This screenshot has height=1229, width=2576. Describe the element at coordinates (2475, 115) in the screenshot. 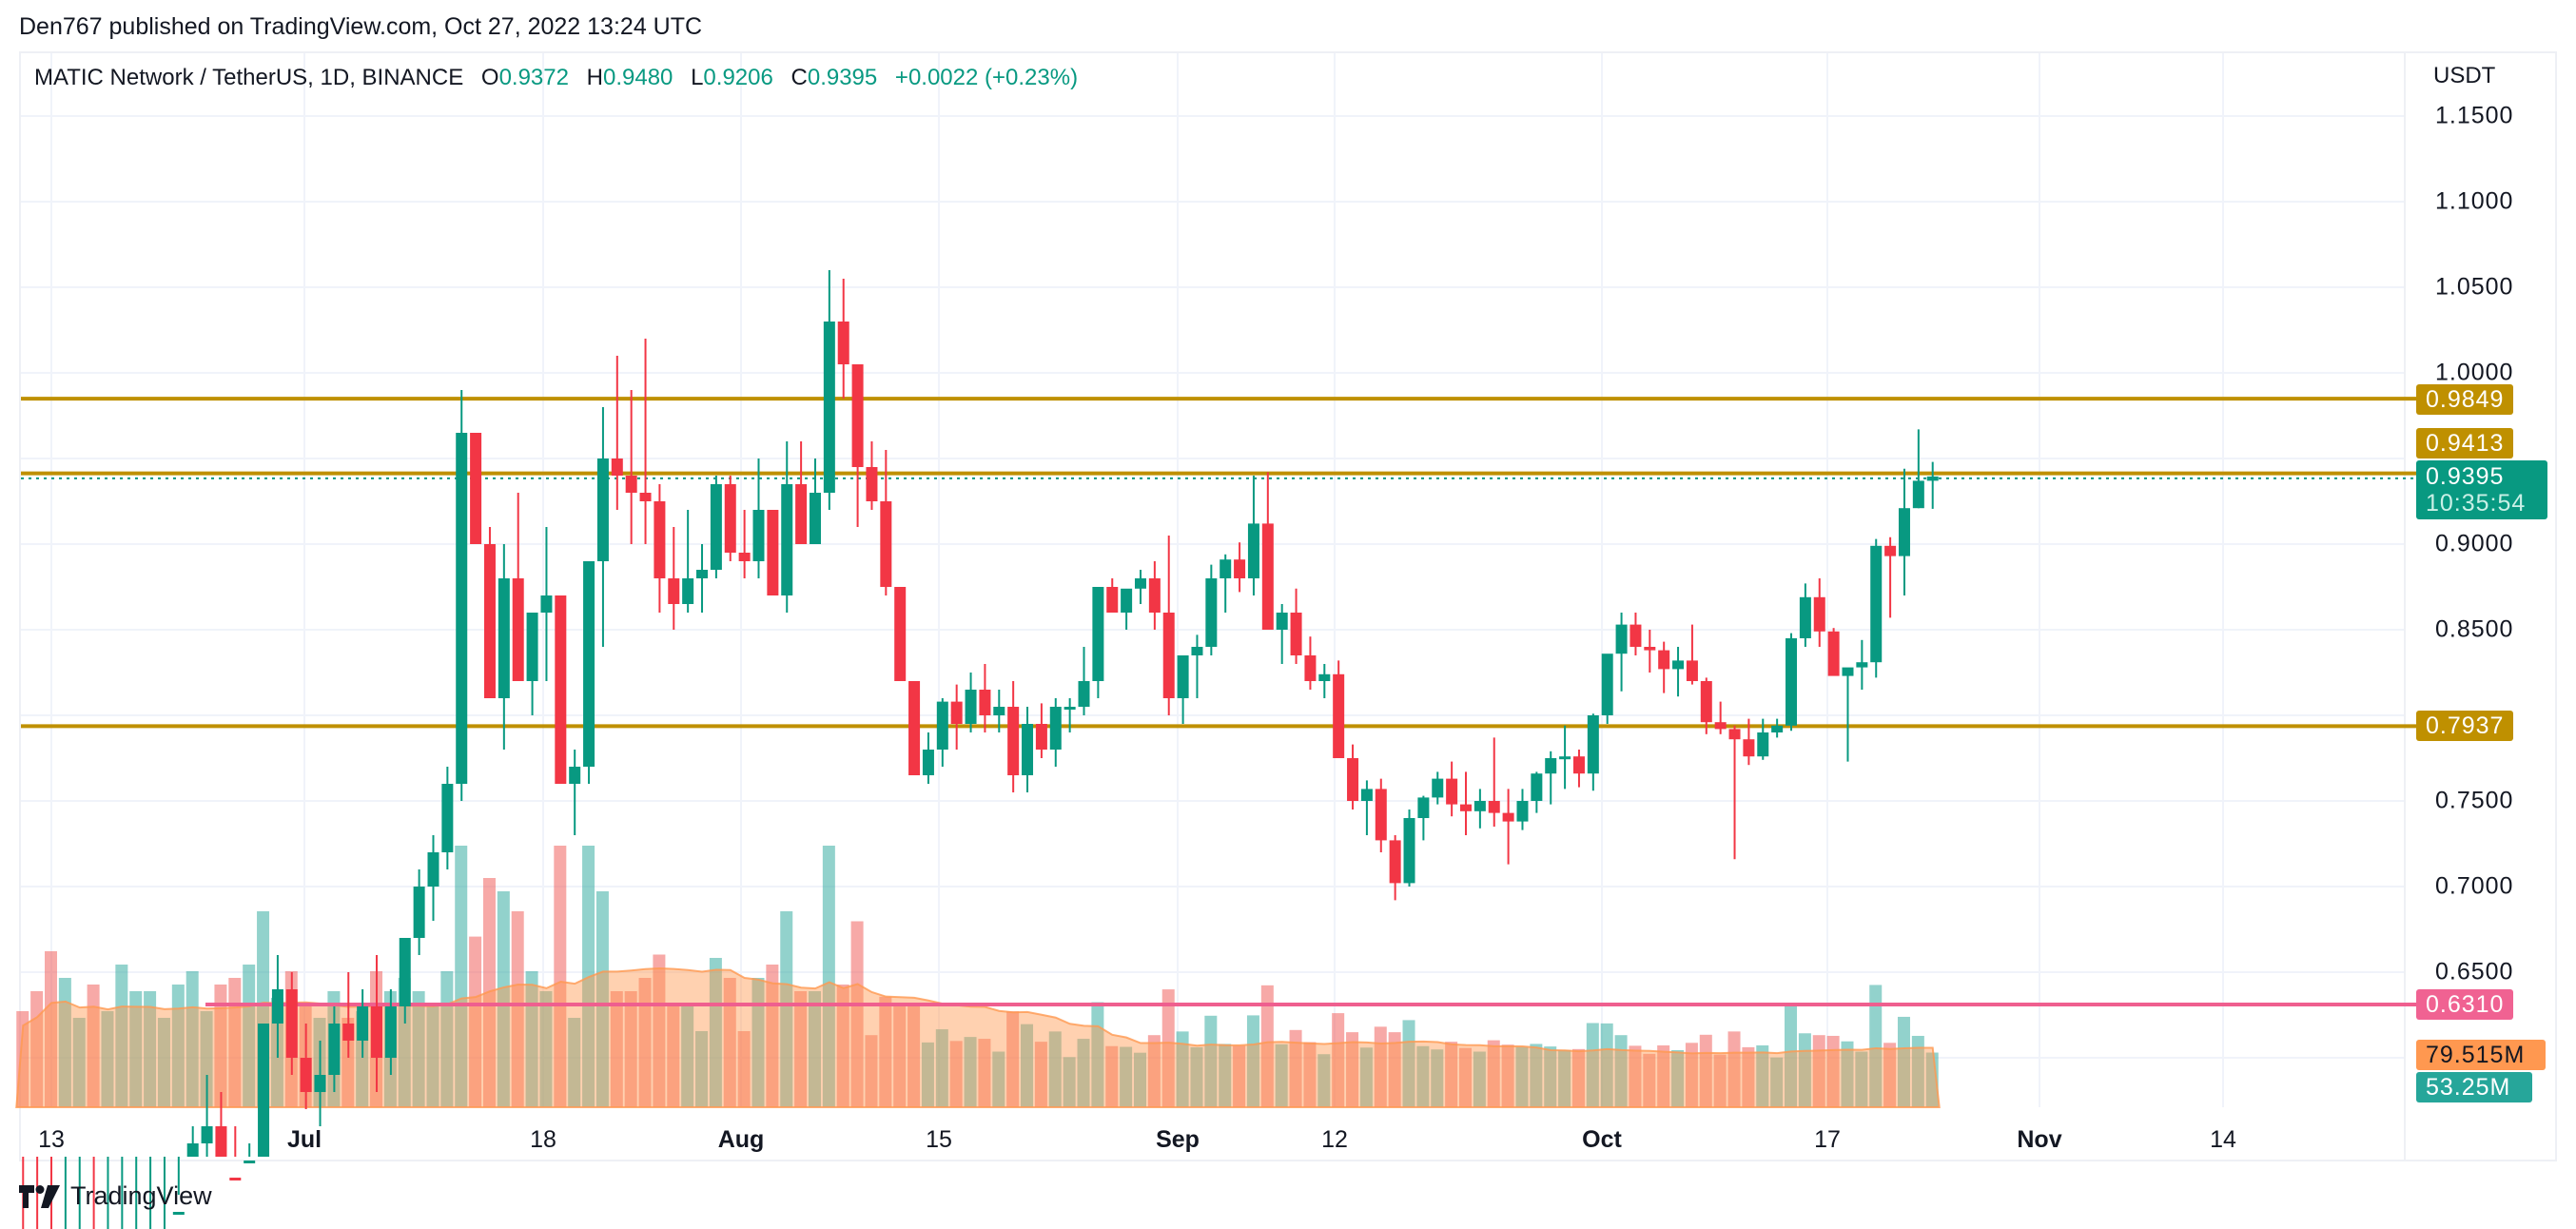

I see `price-tick: 1.1500` at that location.